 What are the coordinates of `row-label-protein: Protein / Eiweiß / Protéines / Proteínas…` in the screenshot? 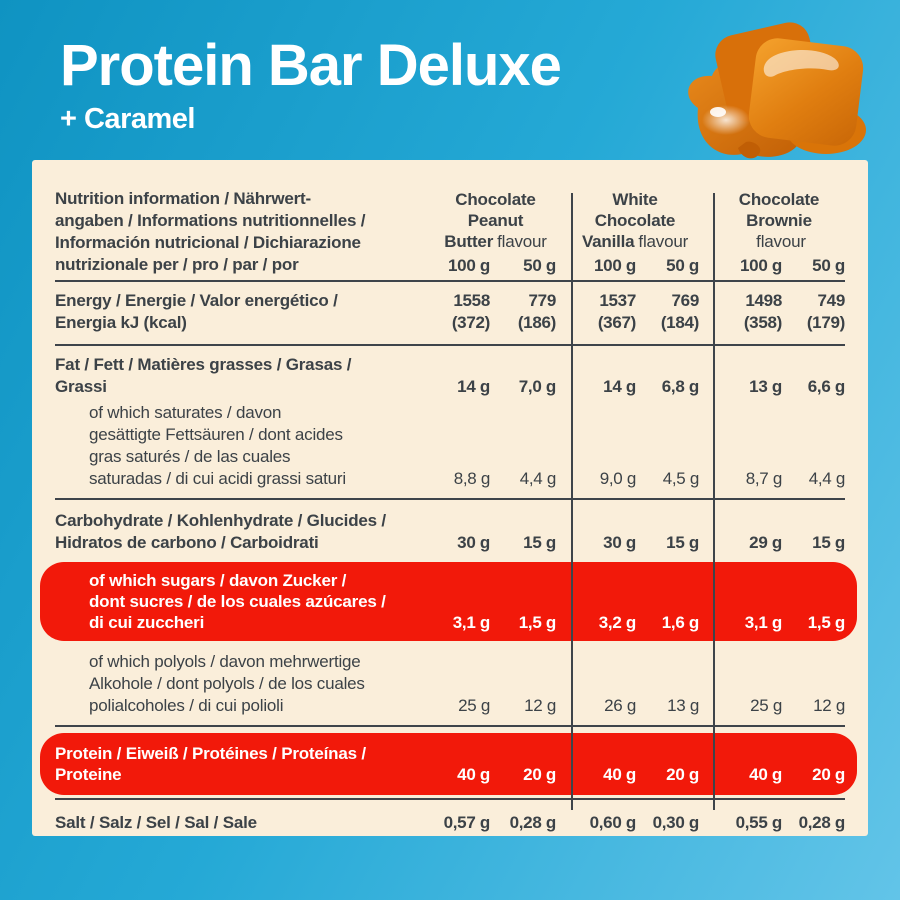 It's located at (245, 764).